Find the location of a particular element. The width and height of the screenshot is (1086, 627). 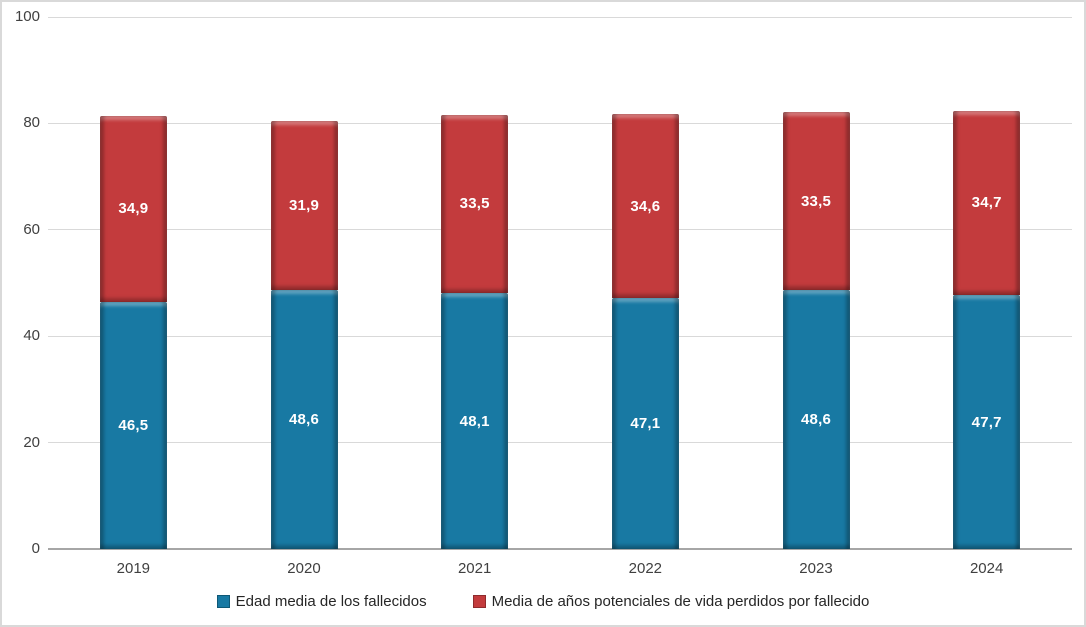

bar-value-label: 34,9 is located at coordinates (133, 209).